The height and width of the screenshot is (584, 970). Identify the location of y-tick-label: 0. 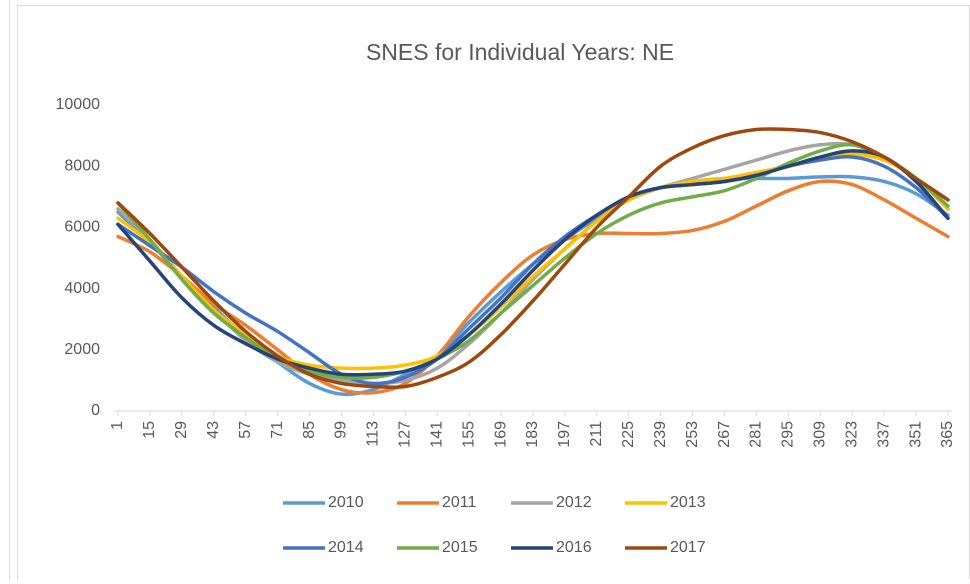
(95, 410).